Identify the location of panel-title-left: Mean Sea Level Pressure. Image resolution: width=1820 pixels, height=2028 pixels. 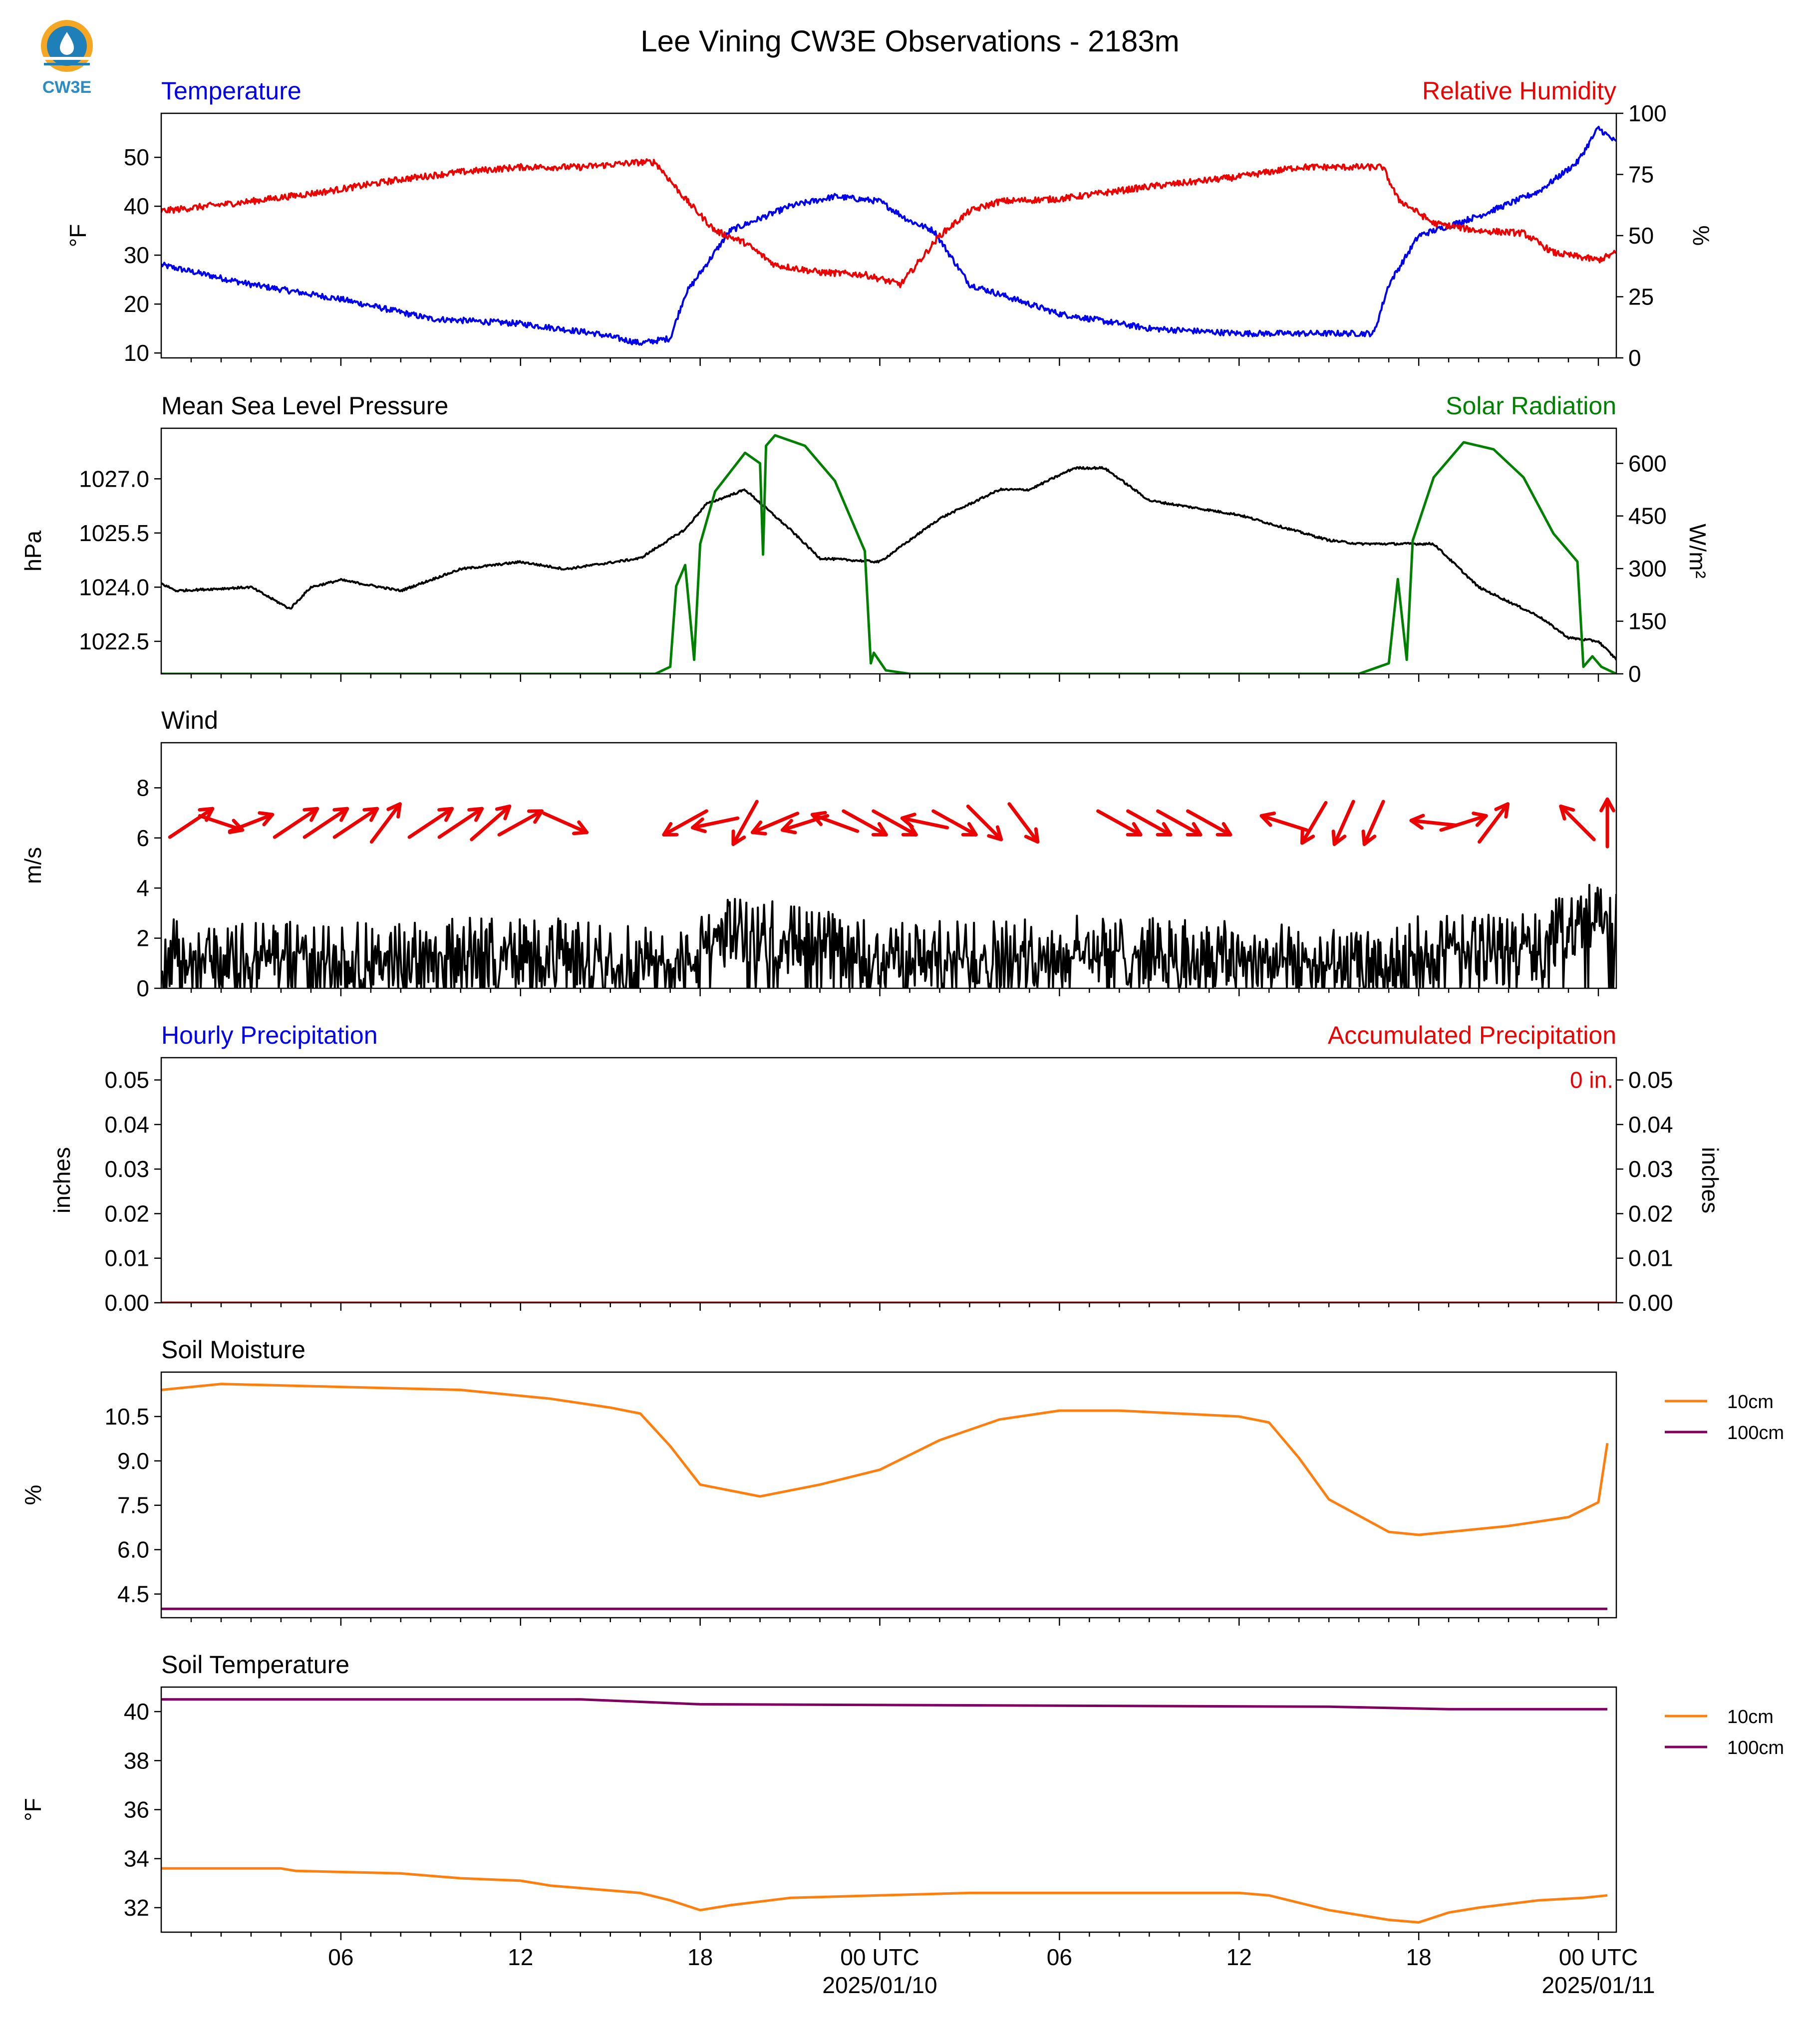
(304, 406).